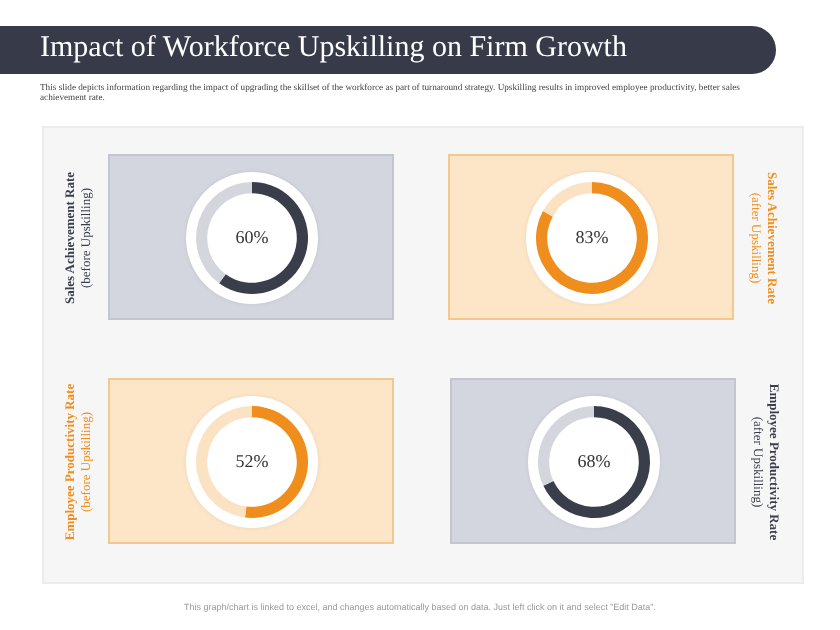 This screenshot has width=840, height=630. Describe the element at coordinates (251, 235) in the screenshot. I see `data-label: 60%` at that location.